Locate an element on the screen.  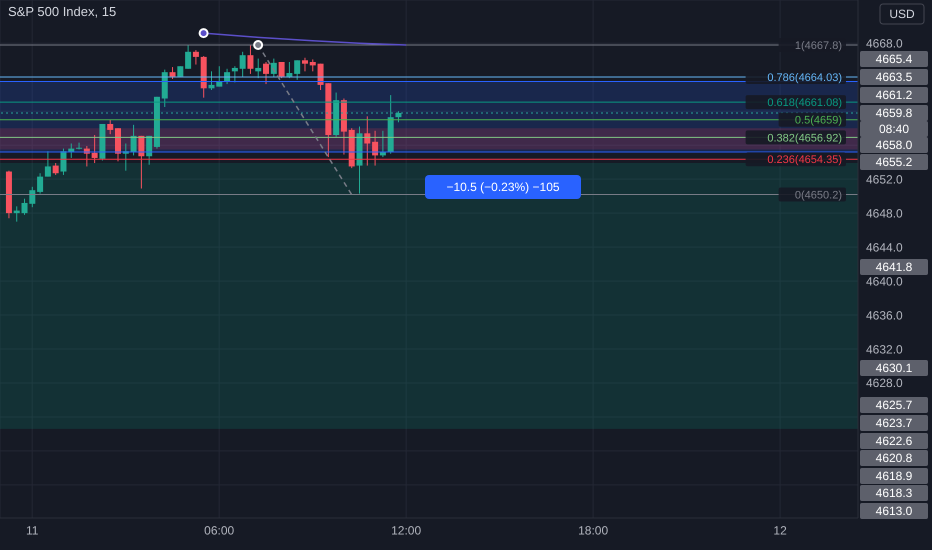
price-tag: 4625.7 is located at coordinates (894, 405).